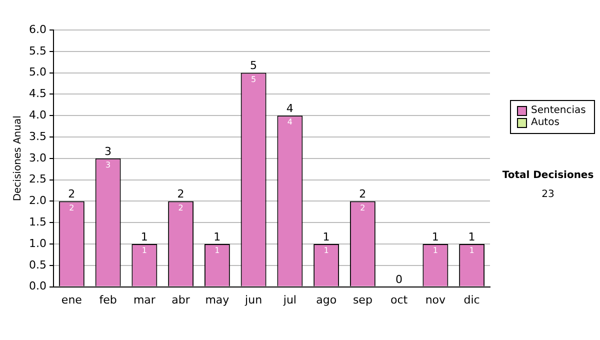 The image size is (600, 340). Describe the element at coordinates (37, 93) in the screenshot. I see `y-tick-label: 4.5` at that location.